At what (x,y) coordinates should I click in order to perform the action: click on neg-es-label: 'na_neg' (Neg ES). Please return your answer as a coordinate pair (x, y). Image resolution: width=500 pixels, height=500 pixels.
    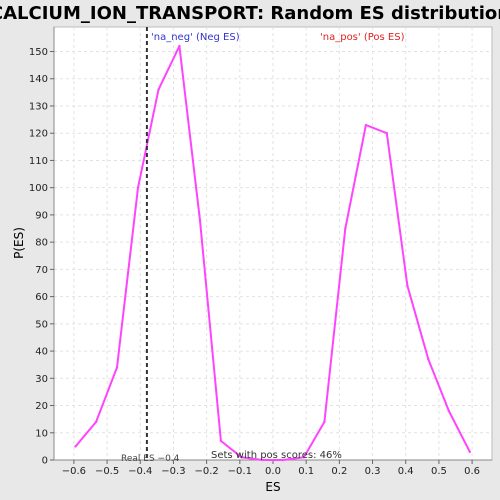
    Looking at the image, I should click on (195, 37).